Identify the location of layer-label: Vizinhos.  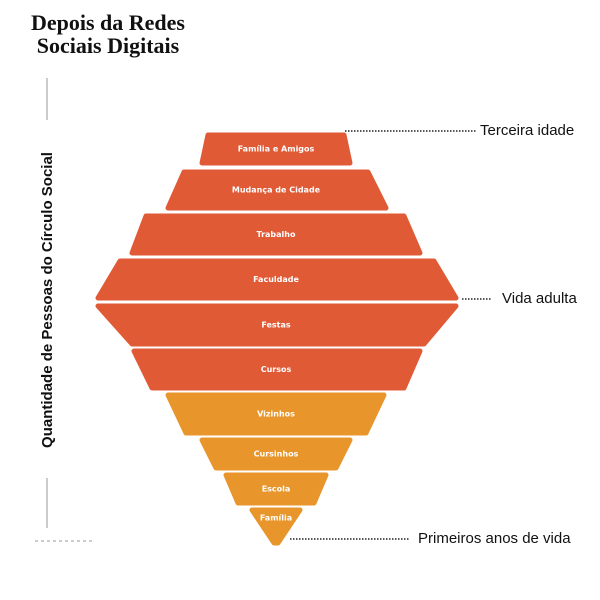
(276, 414).